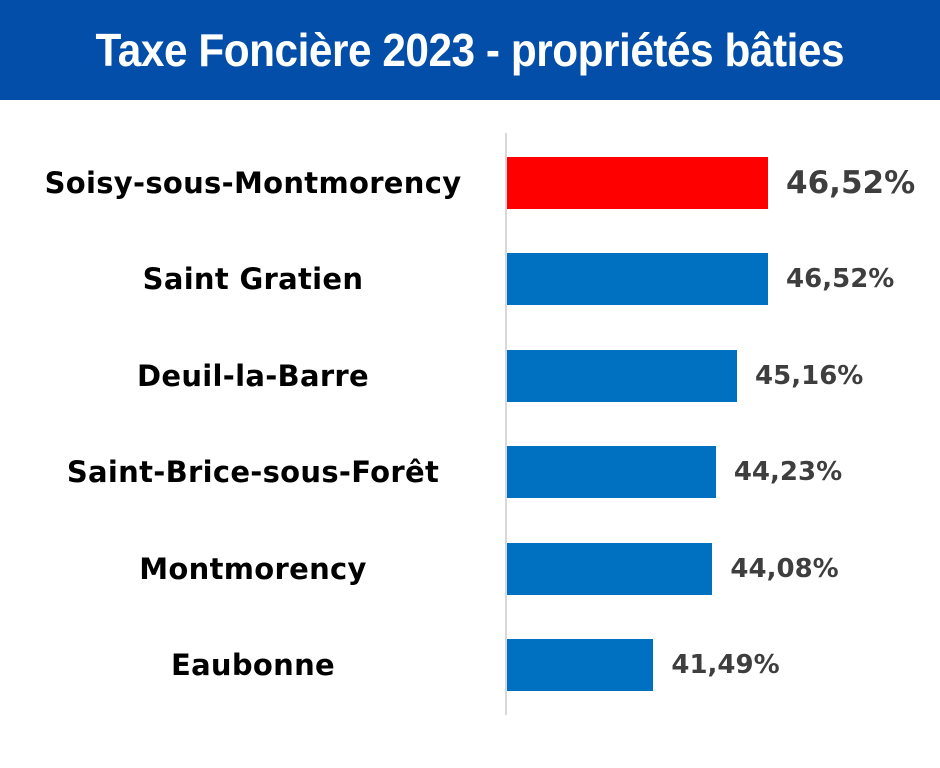 The height and width of the screenshot is (768, 940). Describe the element at coordinates (784, 569) in the screenshot. I see `value-label: 44,08%` at that location.